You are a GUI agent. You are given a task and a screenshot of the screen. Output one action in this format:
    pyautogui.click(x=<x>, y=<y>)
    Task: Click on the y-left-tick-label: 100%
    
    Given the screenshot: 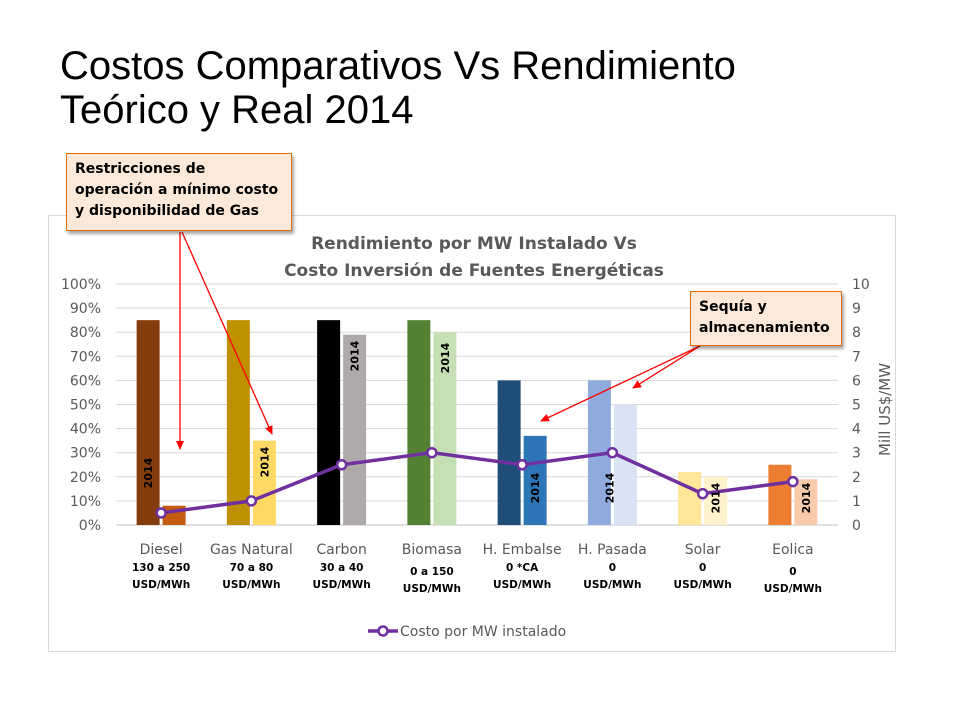 What is the action you would take?
    pyautogui.click(x=81, y=285)
    